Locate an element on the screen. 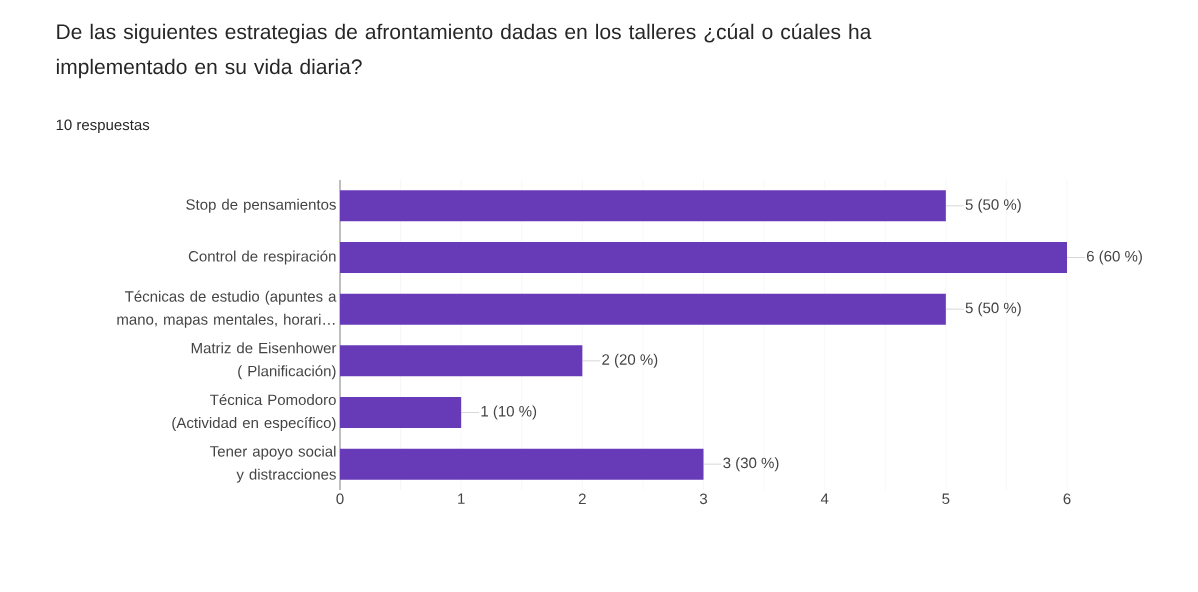  y-tick-label: Stop de pensamientos is located at coordinates (261, 205).